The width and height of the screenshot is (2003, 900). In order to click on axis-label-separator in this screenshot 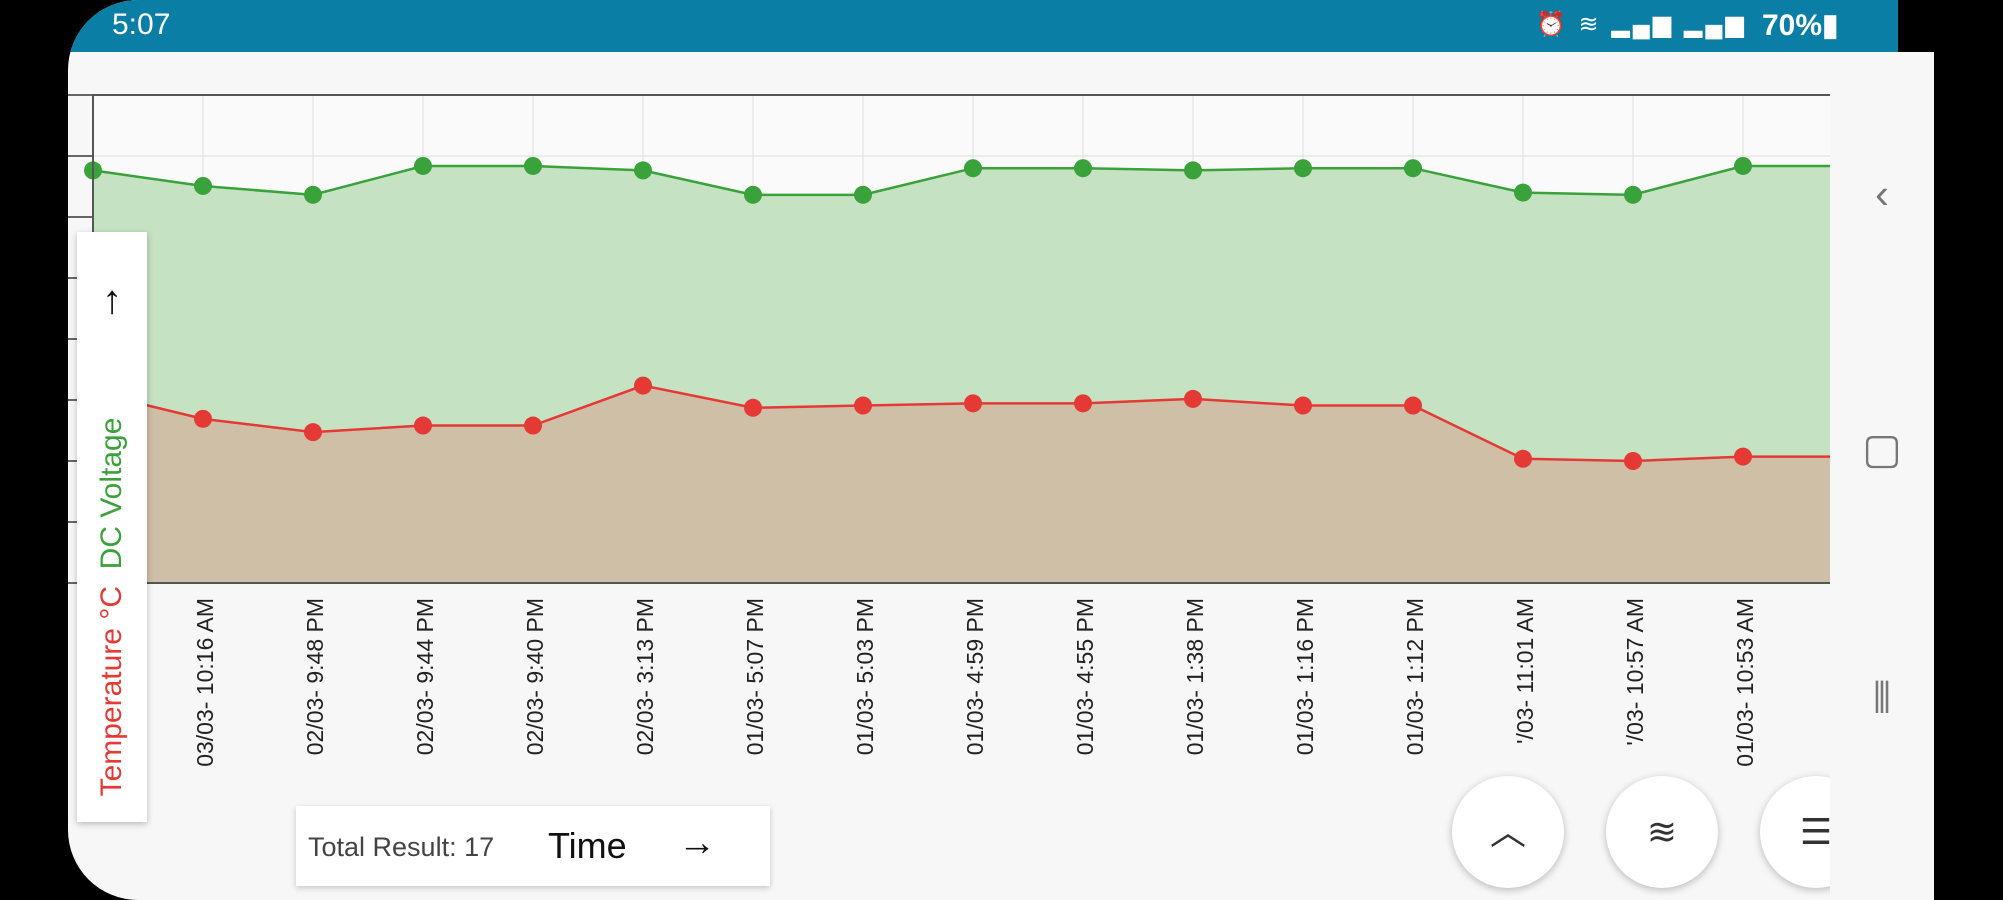, I will do `click(111, 577)`.